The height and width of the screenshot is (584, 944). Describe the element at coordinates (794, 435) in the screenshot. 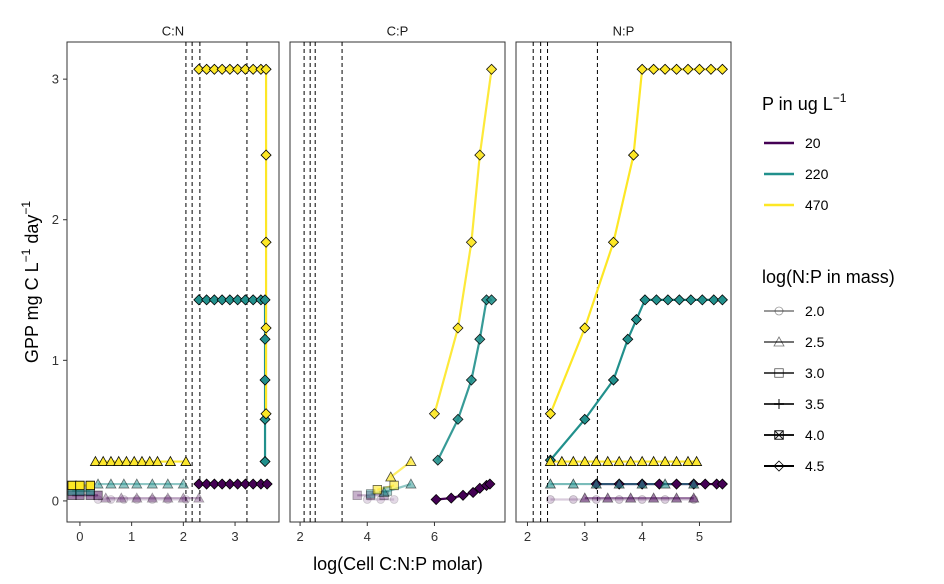

I see `legend-shape-item: 4.0` at that location.